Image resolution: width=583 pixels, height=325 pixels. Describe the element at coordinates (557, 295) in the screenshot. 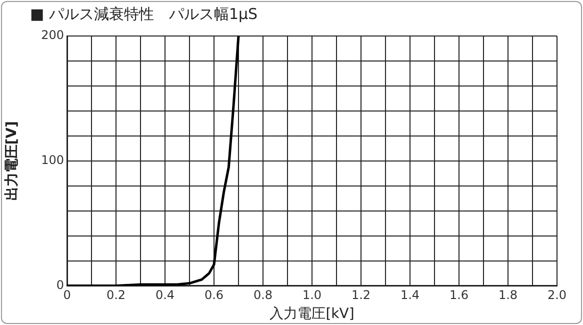

I see `x-tick-label: 2.0` at that location.